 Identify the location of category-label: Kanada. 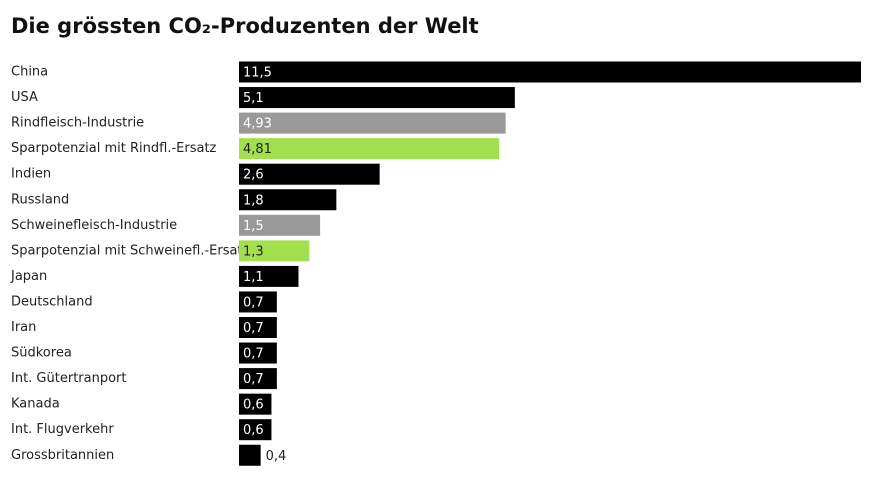
(35, 404).